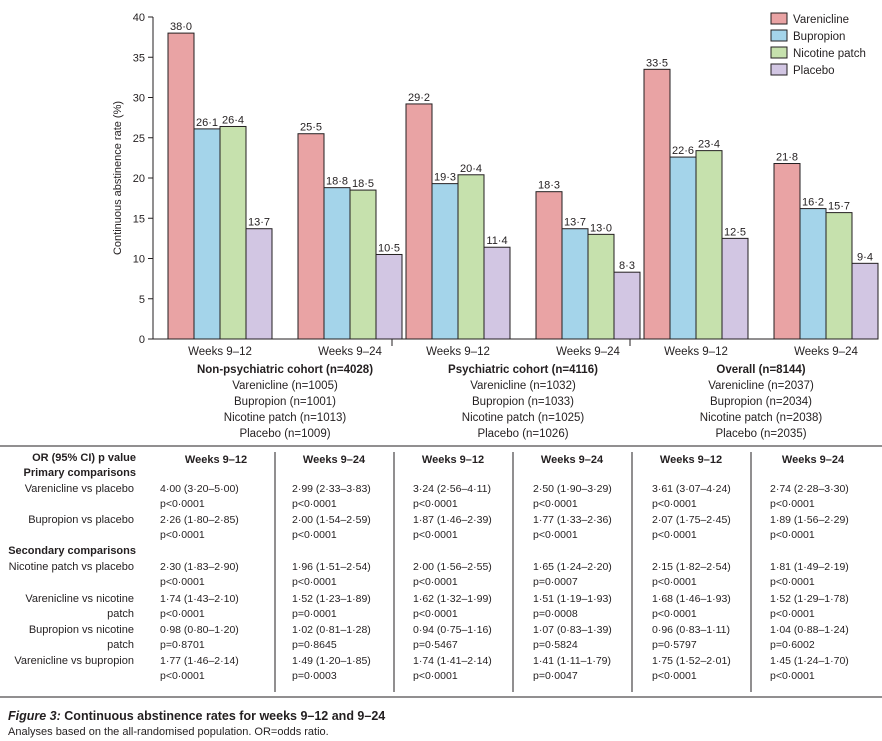  I want to click on odds-ratio-ci: 1·65 (1·24–2·20), so click(572, 567).